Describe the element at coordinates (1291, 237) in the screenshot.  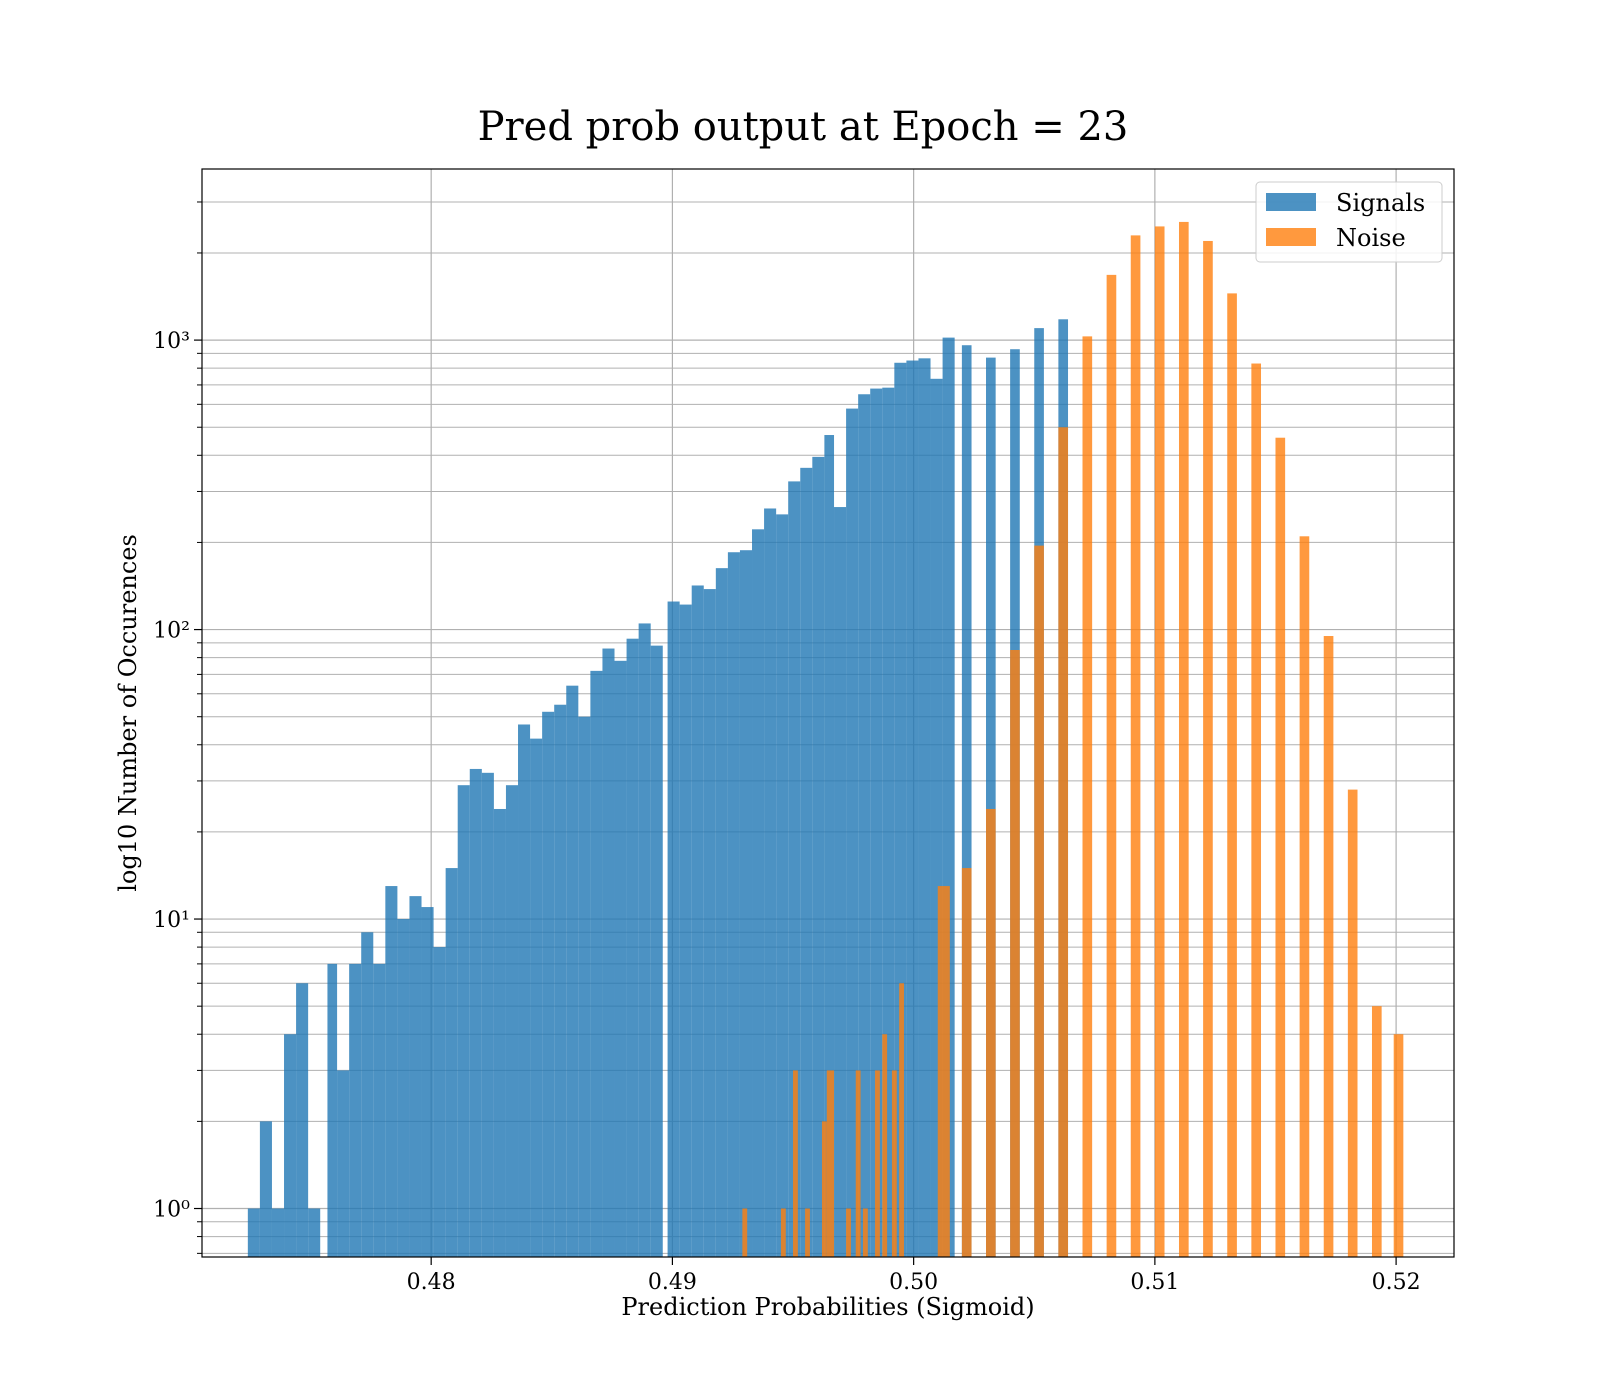
I see `legend-swatch-noise` at that location.